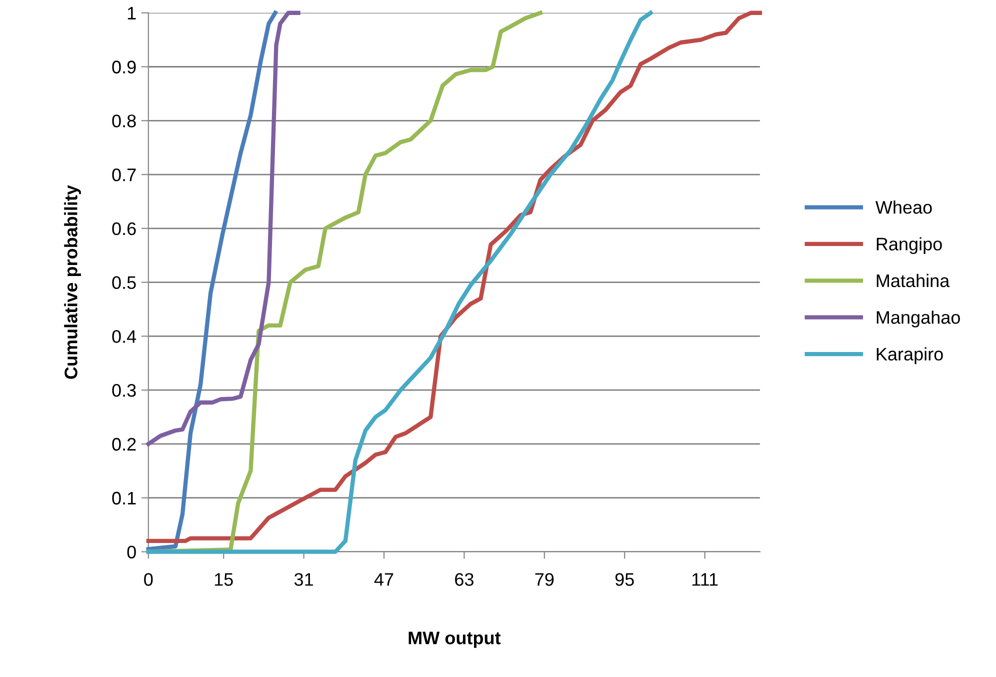 The width and height of the screenshot is (996, 677). I want to click on legend-label: Matahina, so click(913, 281).